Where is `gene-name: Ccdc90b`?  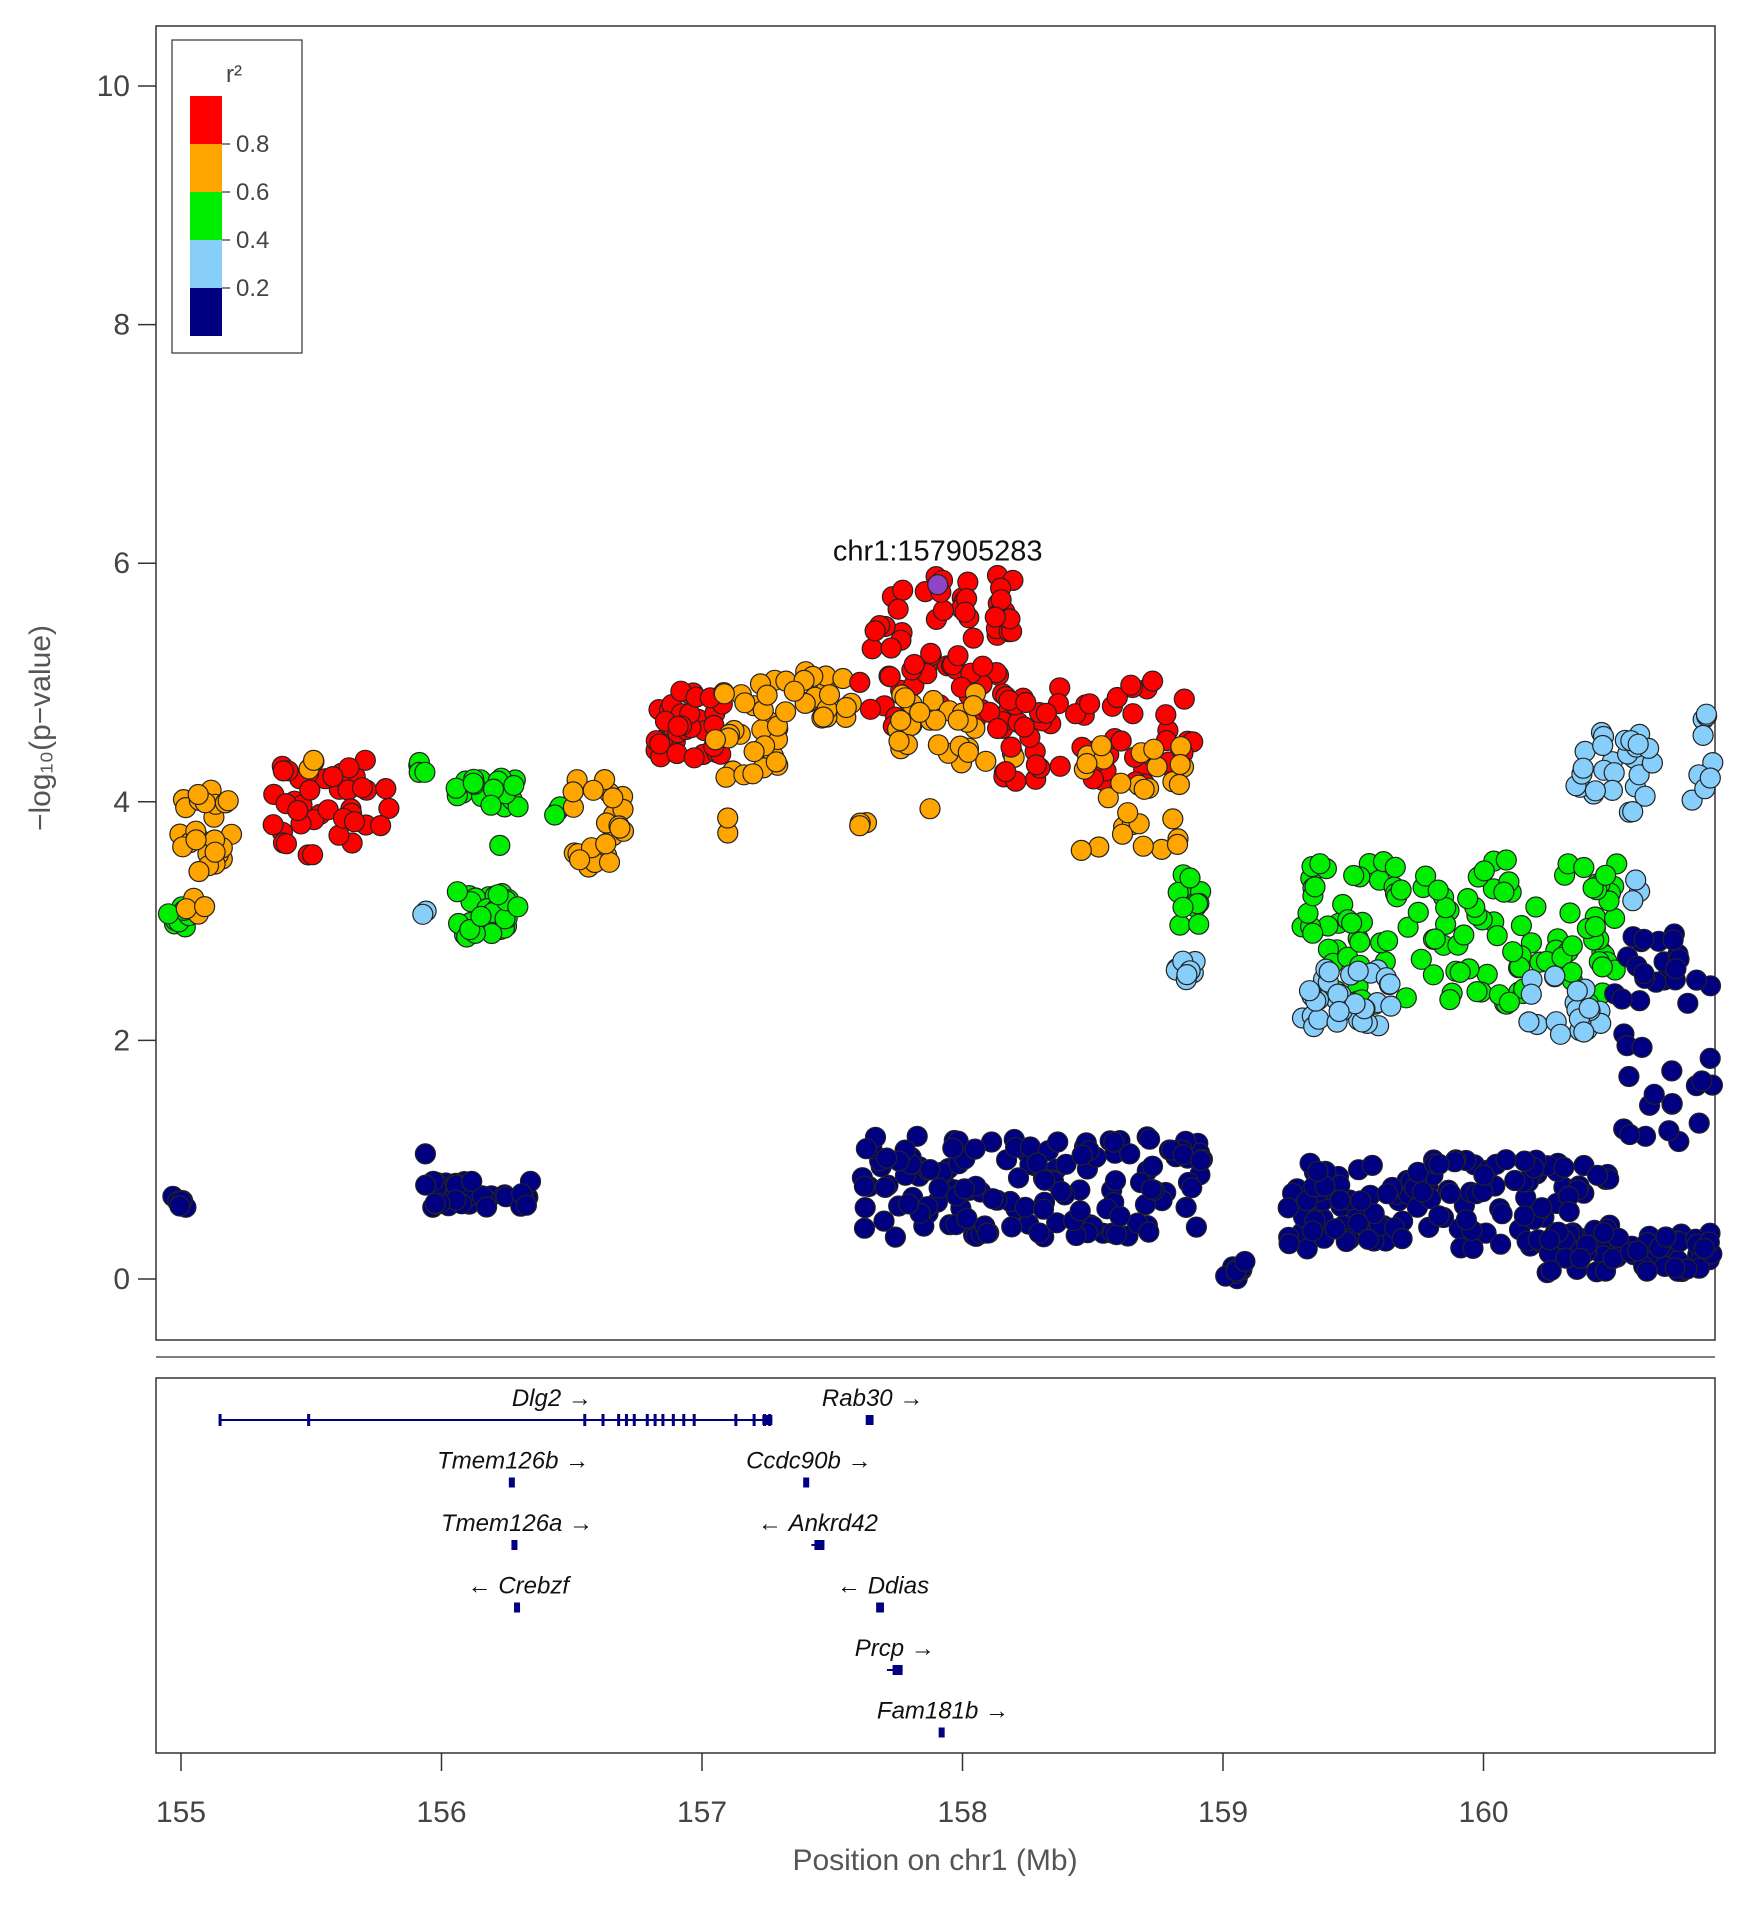 gene-name: Ccdc90b is located at coordinates (793, 1461).